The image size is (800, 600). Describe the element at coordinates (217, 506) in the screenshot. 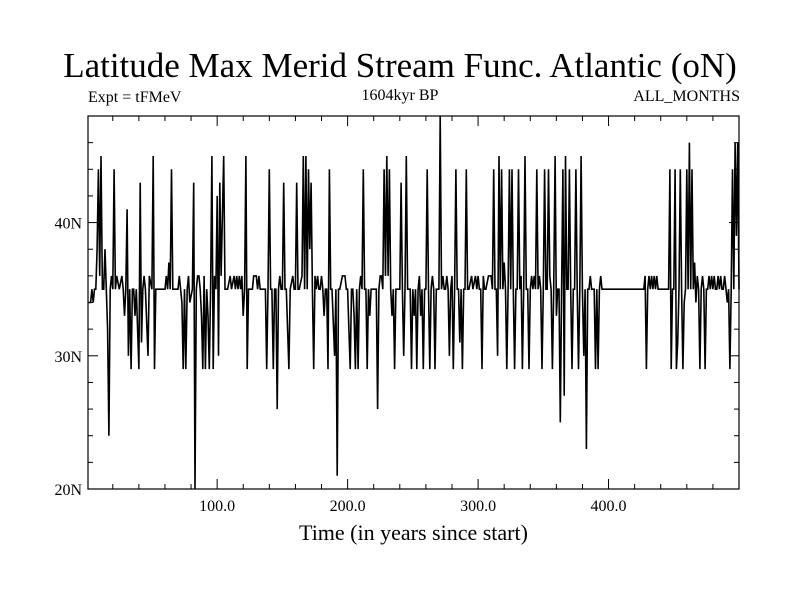

I see `x-tick-label: 100.0` at that location.